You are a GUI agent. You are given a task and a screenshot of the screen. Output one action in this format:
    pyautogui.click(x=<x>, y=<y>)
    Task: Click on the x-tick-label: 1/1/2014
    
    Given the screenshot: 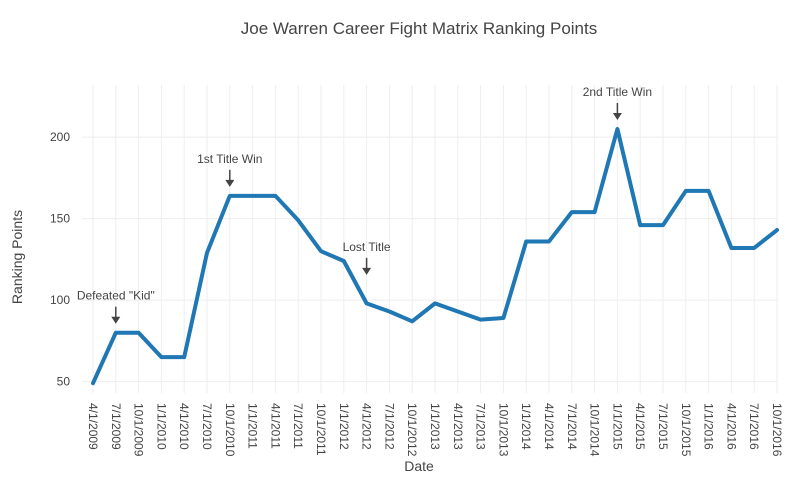 What is the action you would take?
    pyautogui.click(x=526, y=426)
    